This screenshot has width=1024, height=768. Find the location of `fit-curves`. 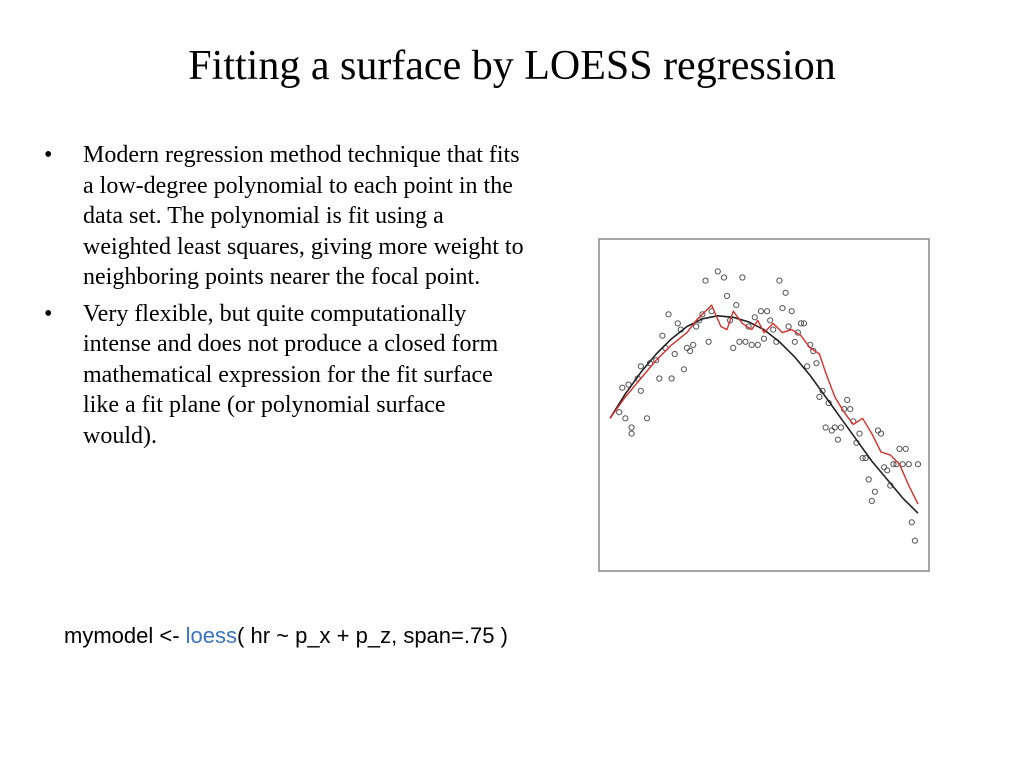

fit-curves is located at coordinates (764, 409).